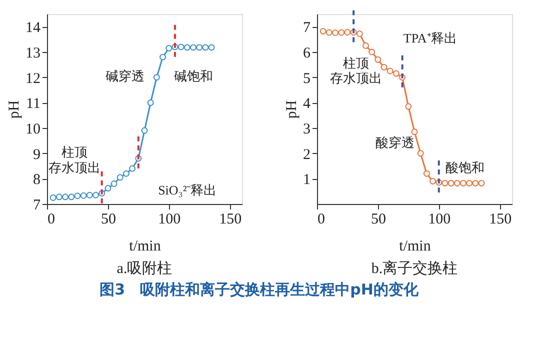 Image resolution: width=535 pixels, height=340 pixels. I want to click on y-tick-label: 8, so click(36, 180).